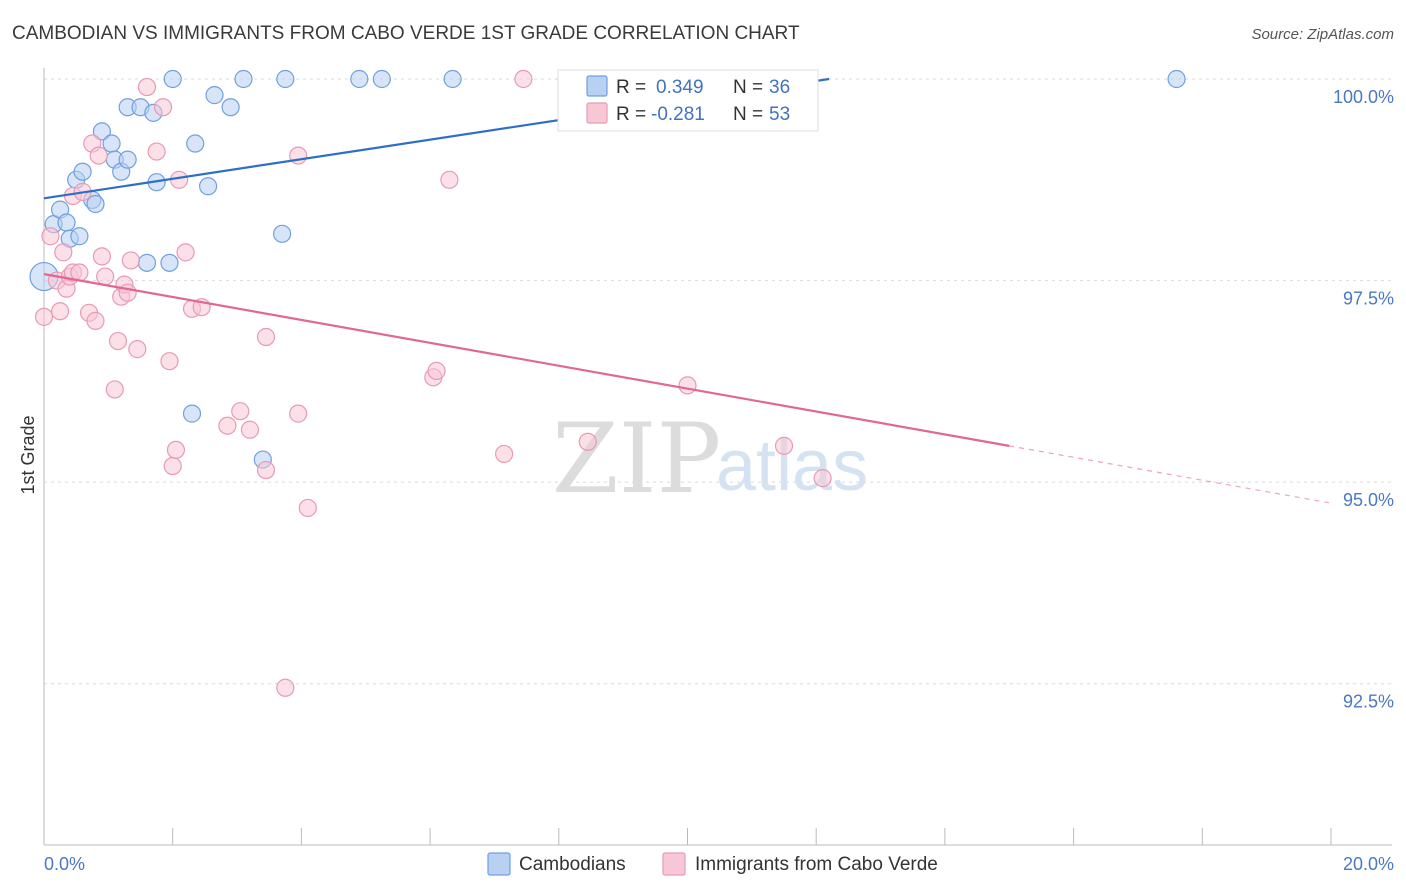  I want to click on watermark-zip: ZIP, so click(636, 459).